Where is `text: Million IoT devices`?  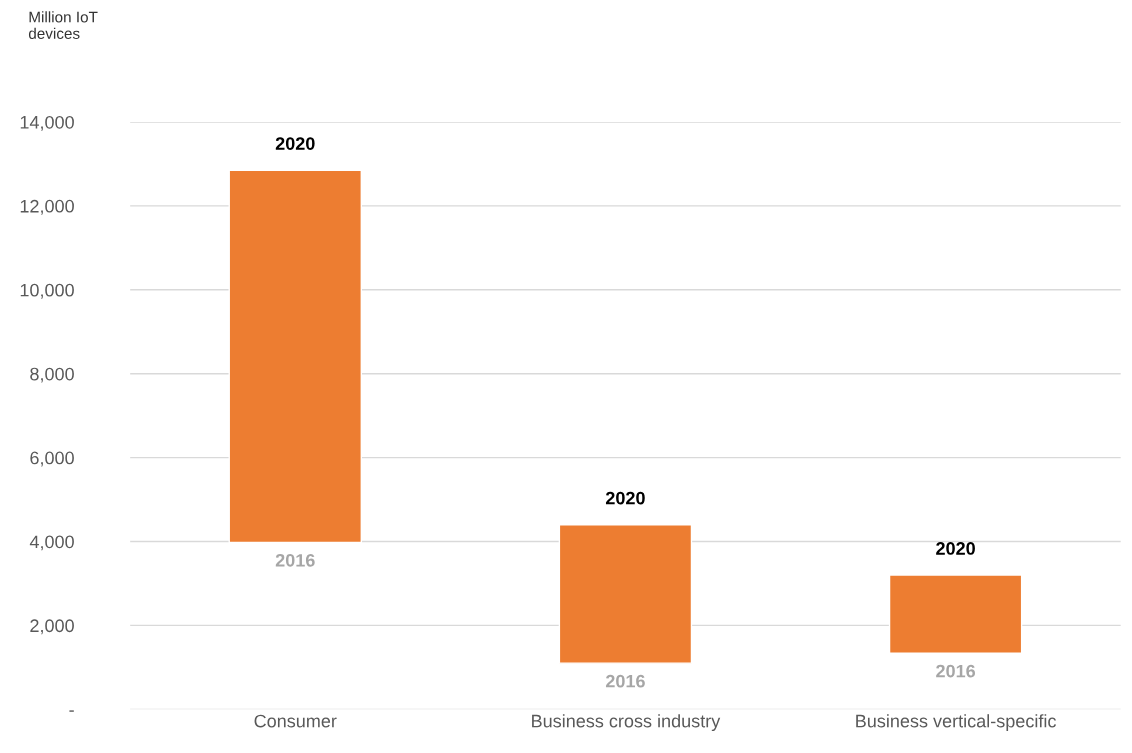 text: Million IoT devices is located at coordinates (63, 25).